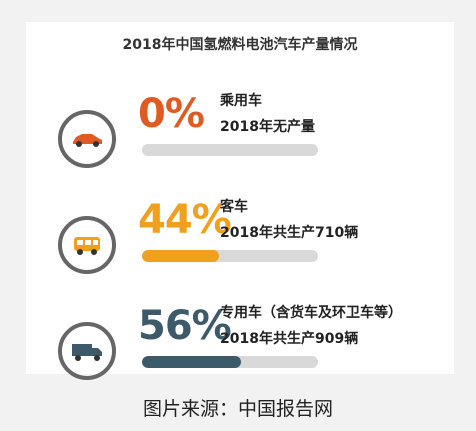  I want to click on car-icon, so click(87, 140).